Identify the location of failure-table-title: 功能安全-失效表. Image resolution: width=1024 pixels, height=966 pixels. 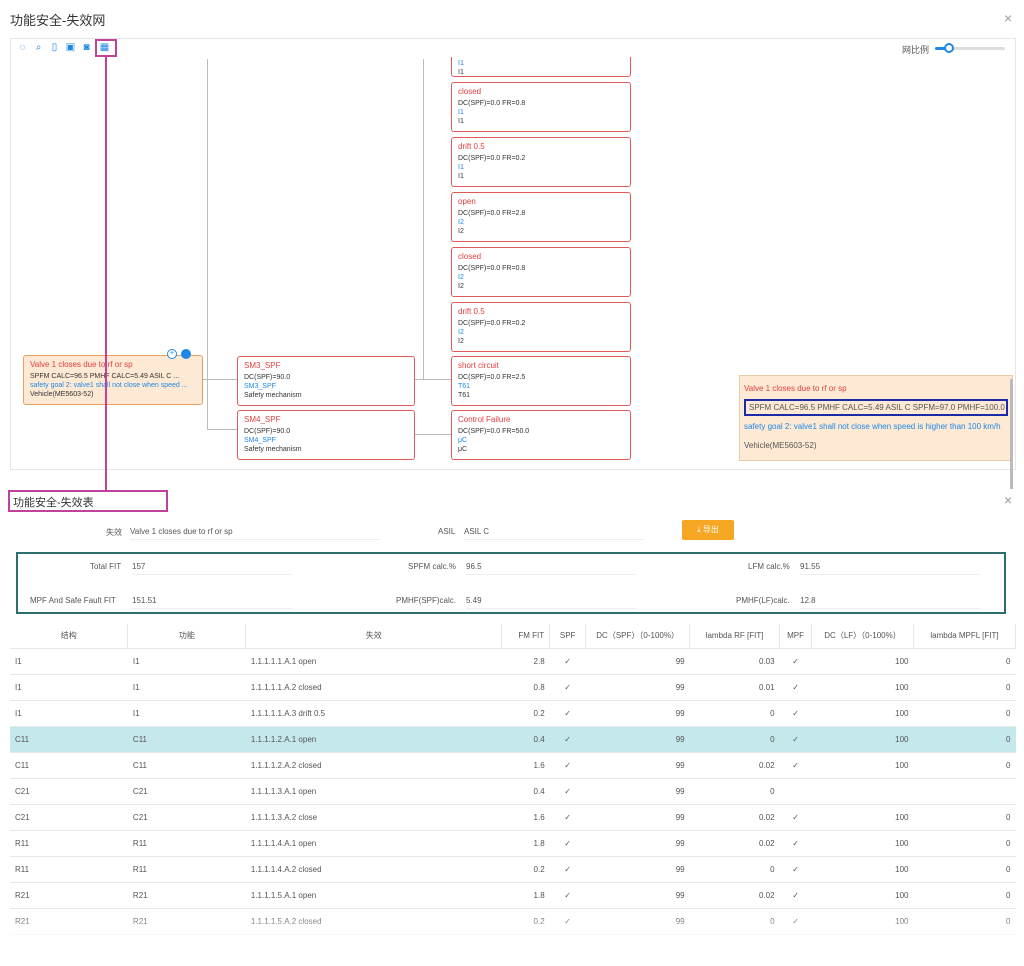
(88, 501).